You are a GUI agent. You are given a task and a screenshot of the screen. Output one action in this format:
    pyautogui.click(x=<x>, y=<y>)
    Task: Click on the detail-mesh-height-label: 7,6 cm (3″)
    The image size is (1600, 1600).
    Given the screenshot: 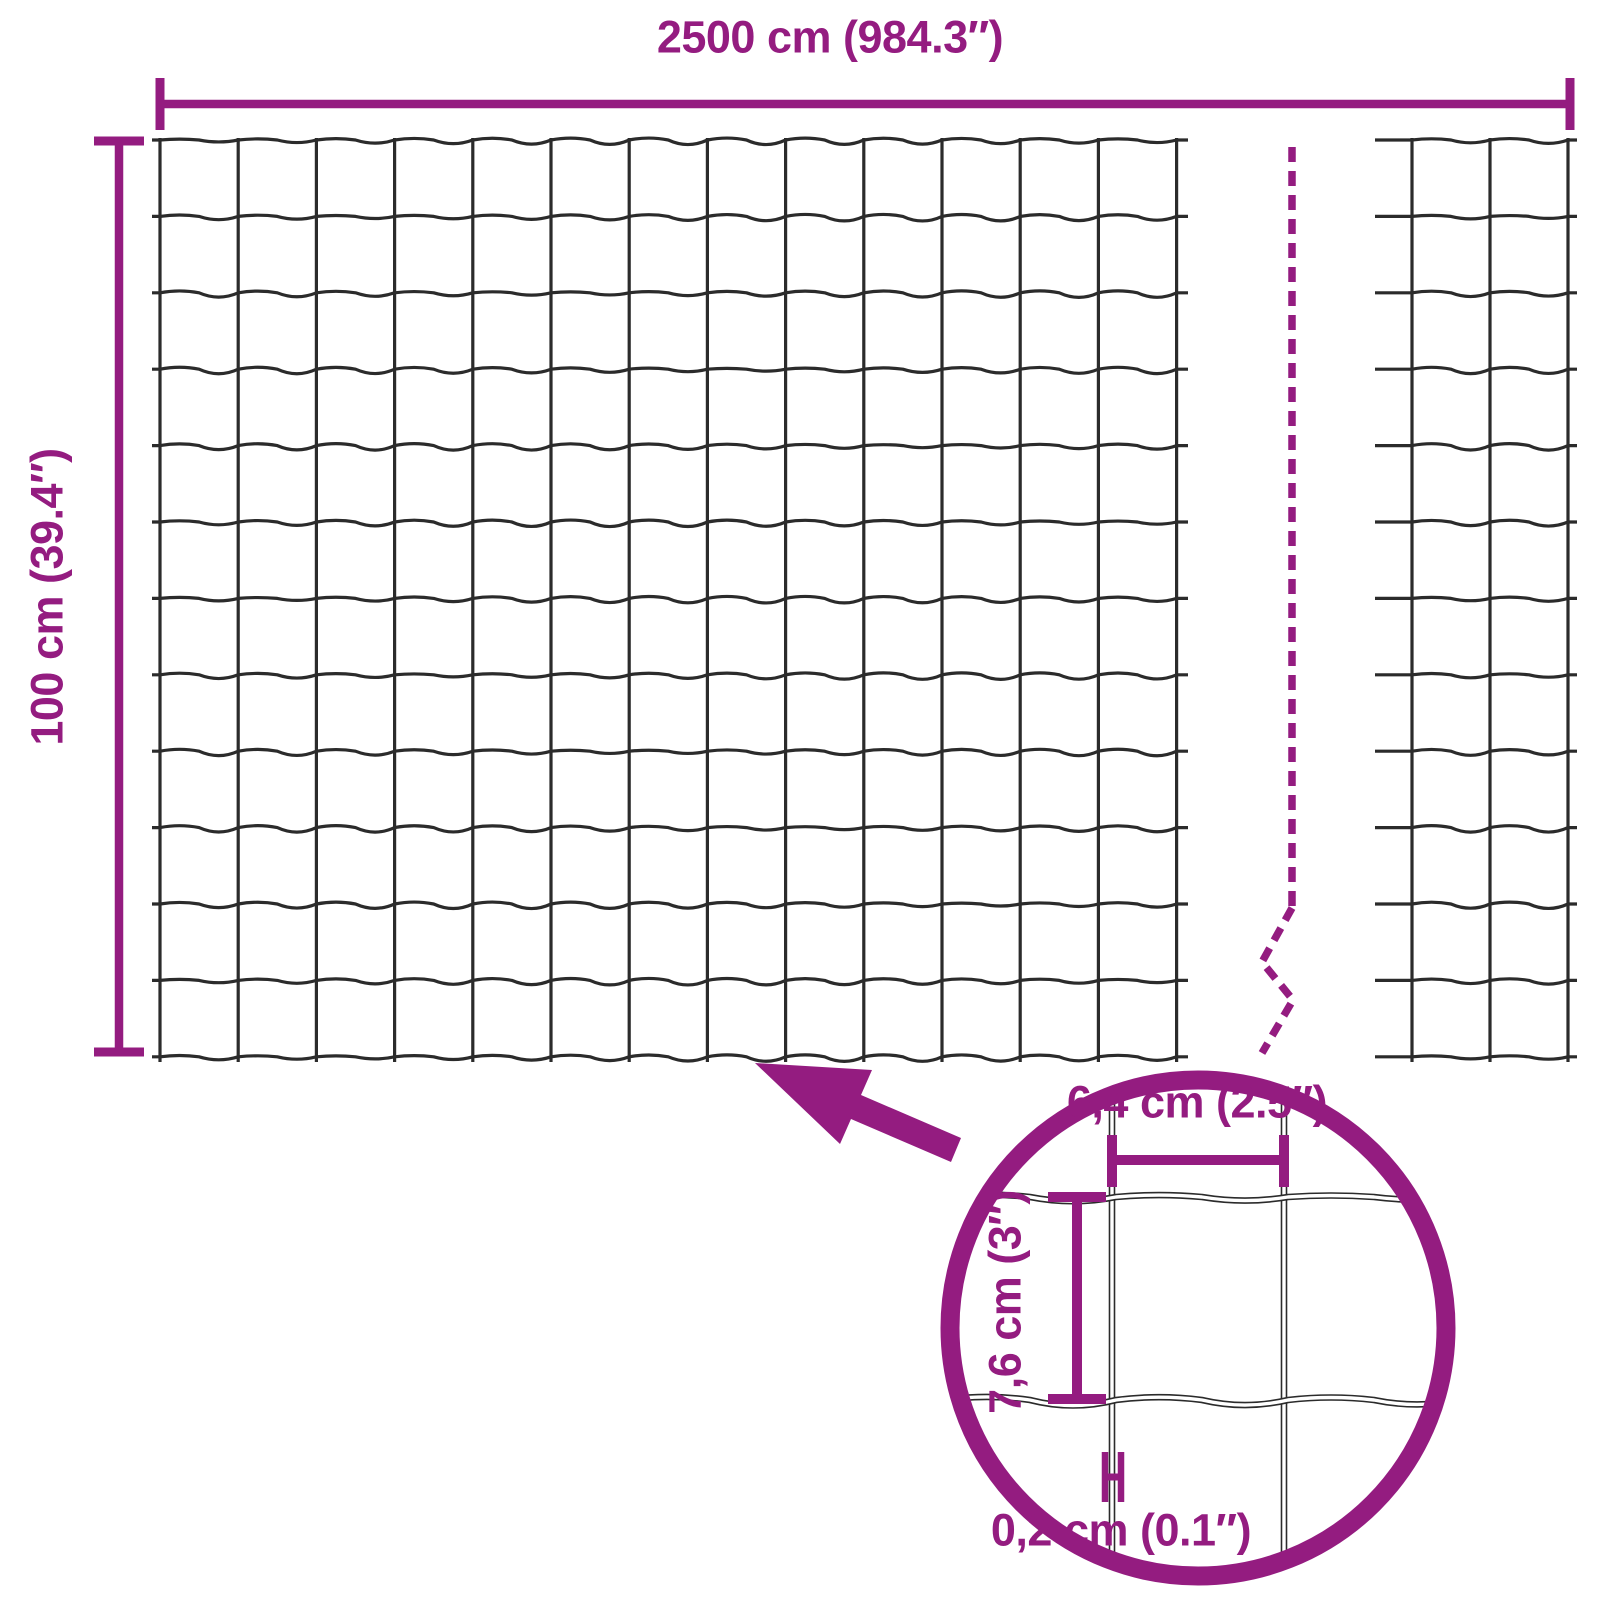 What is the action you would take?
    pyautogui.click(x=1005, y=1302)
    